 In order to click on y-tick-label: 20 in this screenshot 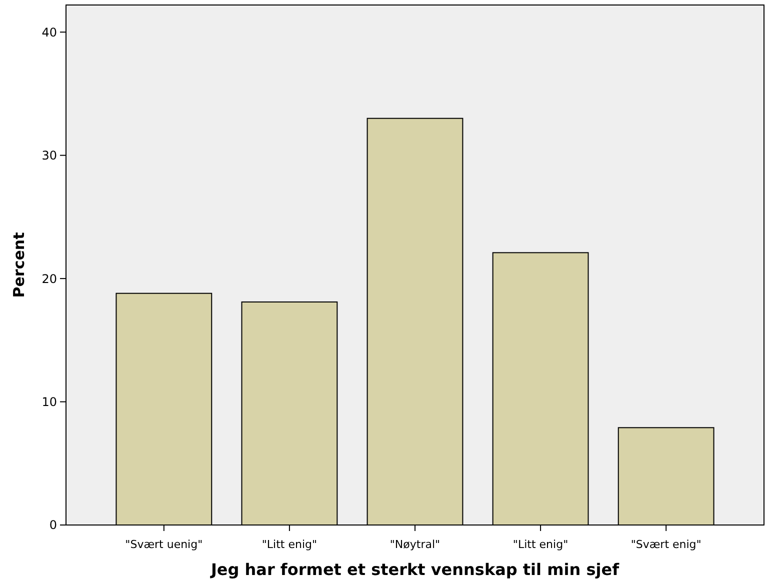, I will do `click(49, 279)`.